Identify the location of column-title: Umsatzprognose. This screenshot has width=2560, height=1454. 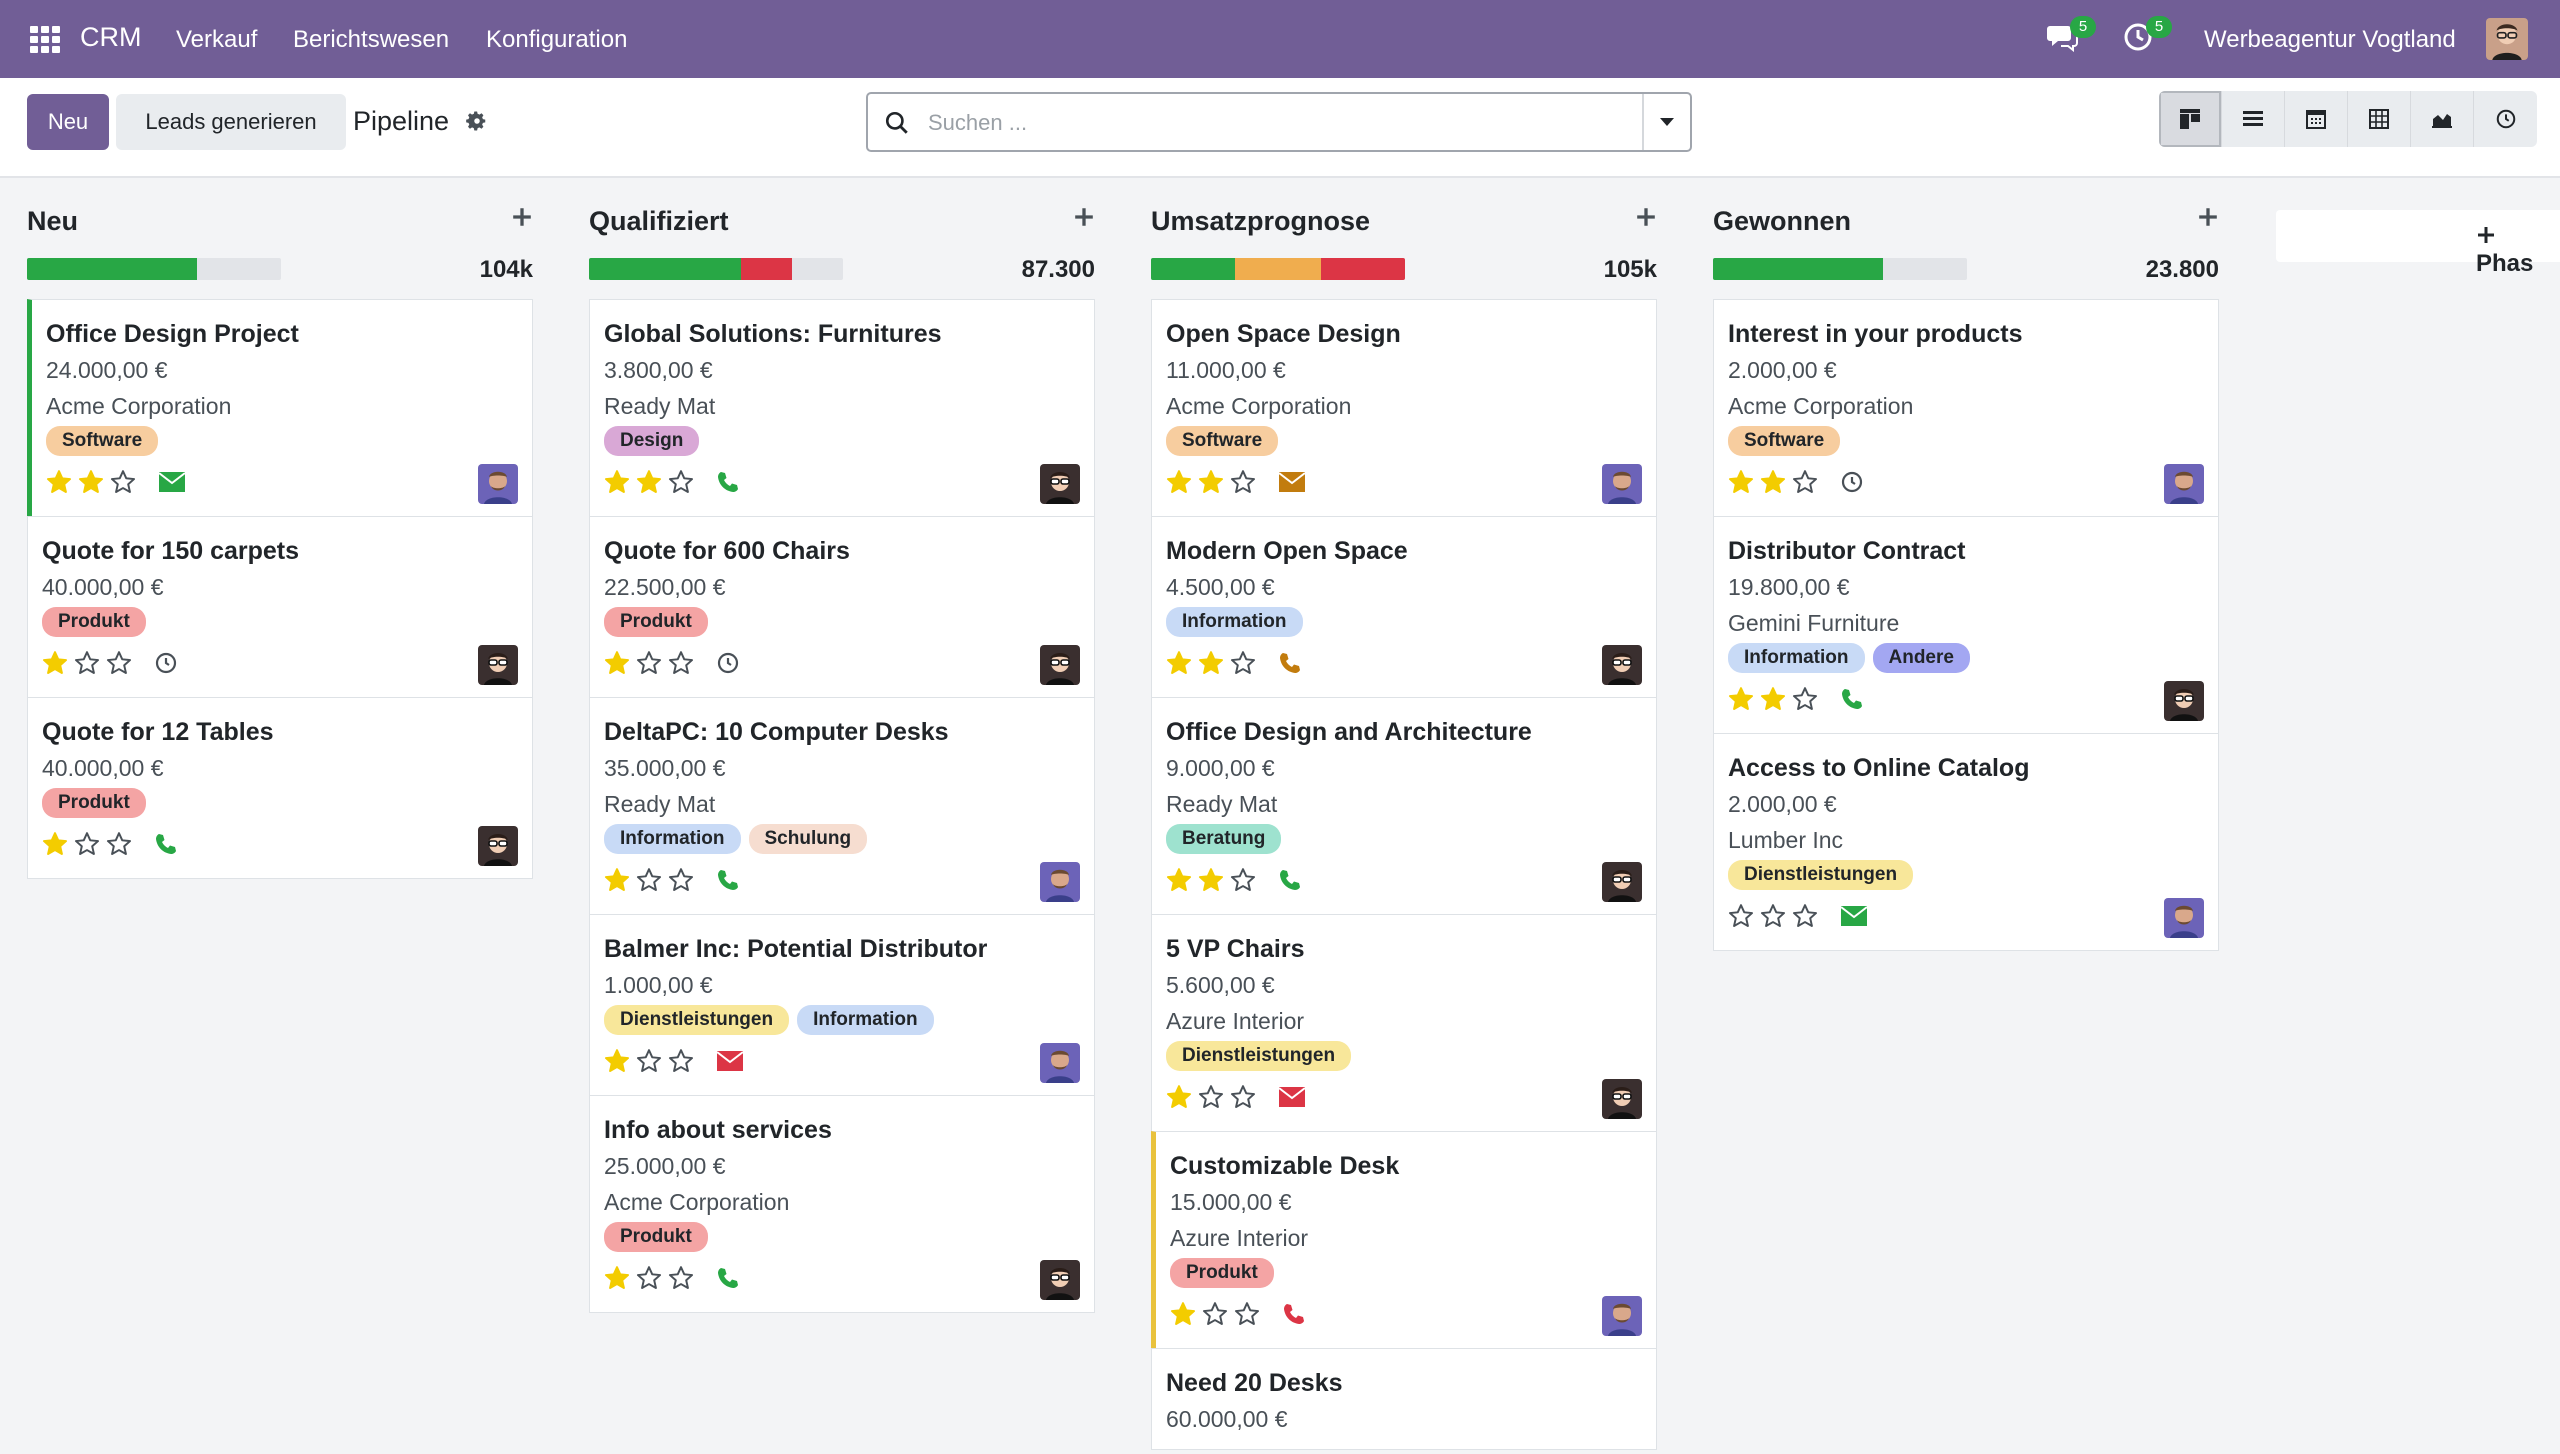
(1261, 221).